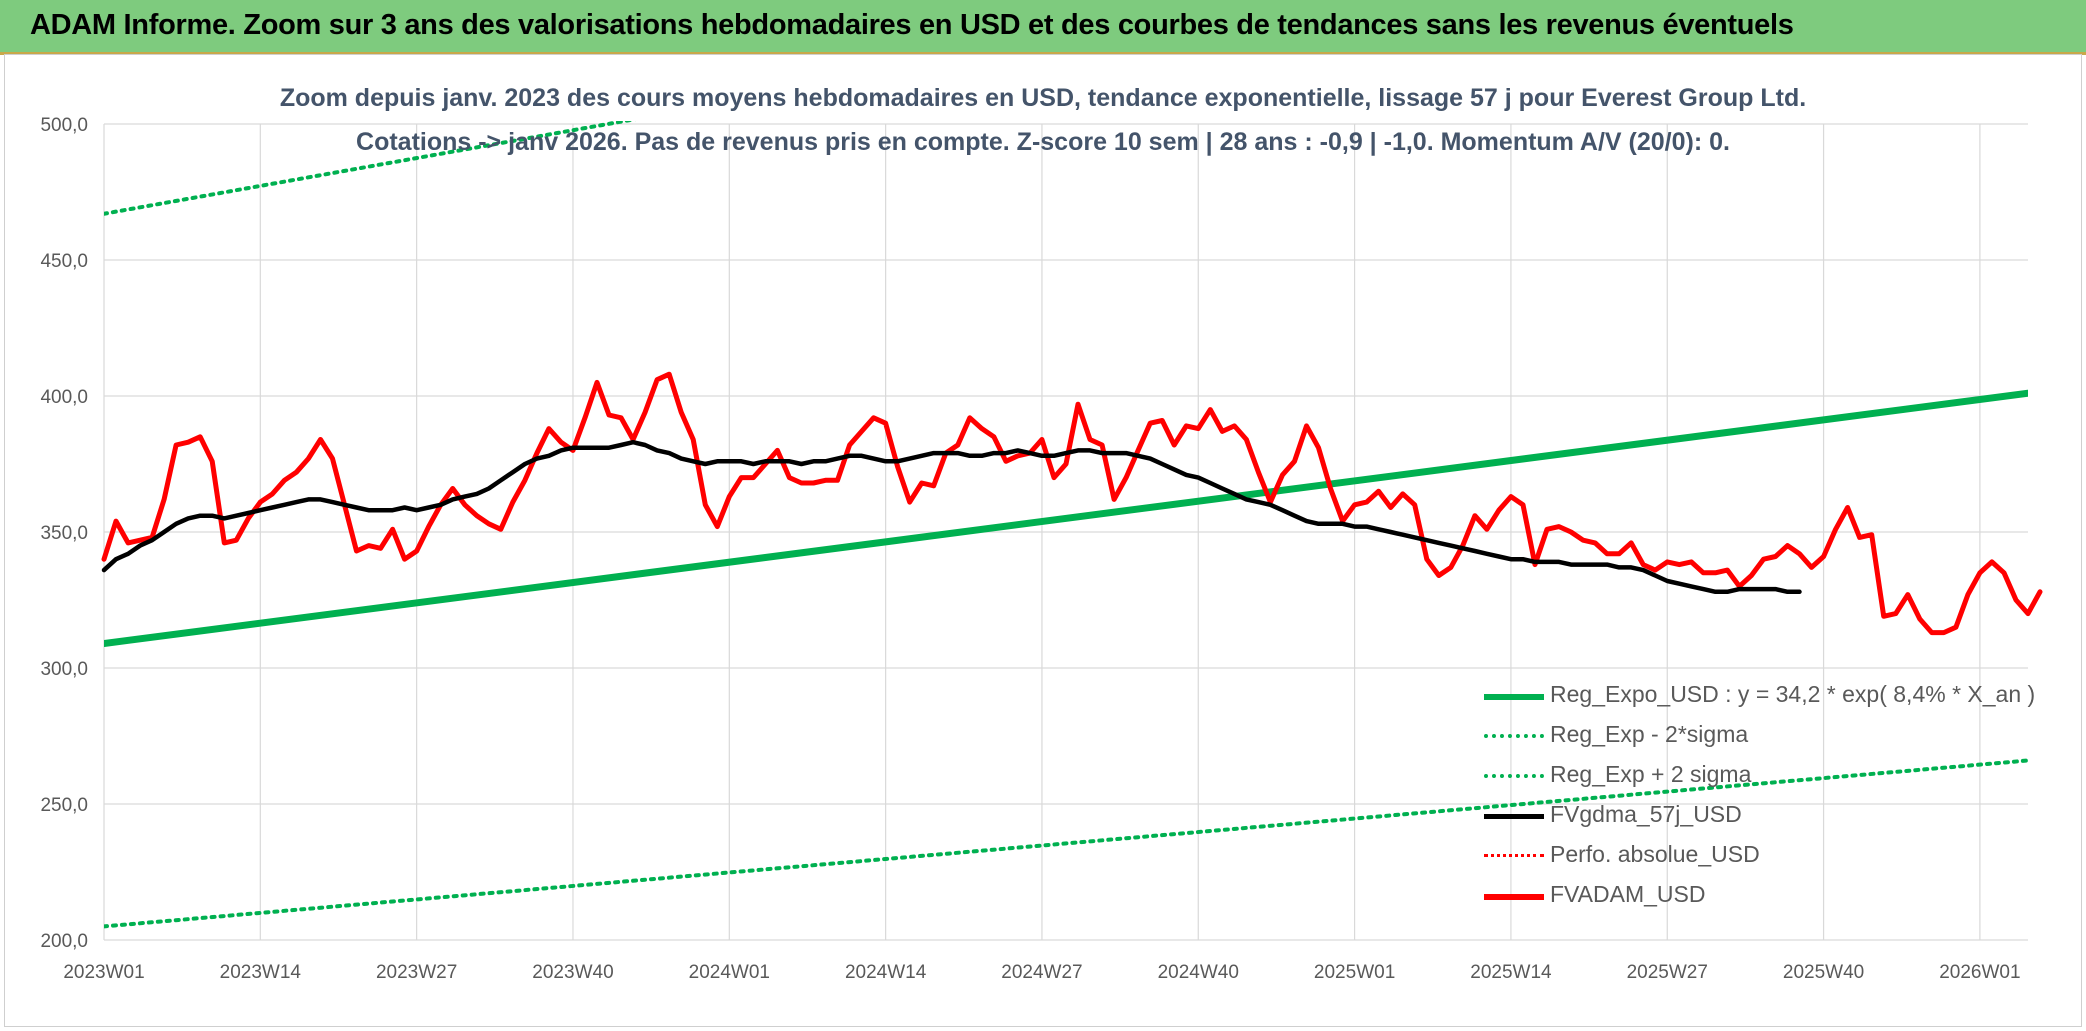  What do you see at coordinates (64, 805) in the screenshot?
I see `y-tick-label: 250,0` at bounding box center [64, 805].